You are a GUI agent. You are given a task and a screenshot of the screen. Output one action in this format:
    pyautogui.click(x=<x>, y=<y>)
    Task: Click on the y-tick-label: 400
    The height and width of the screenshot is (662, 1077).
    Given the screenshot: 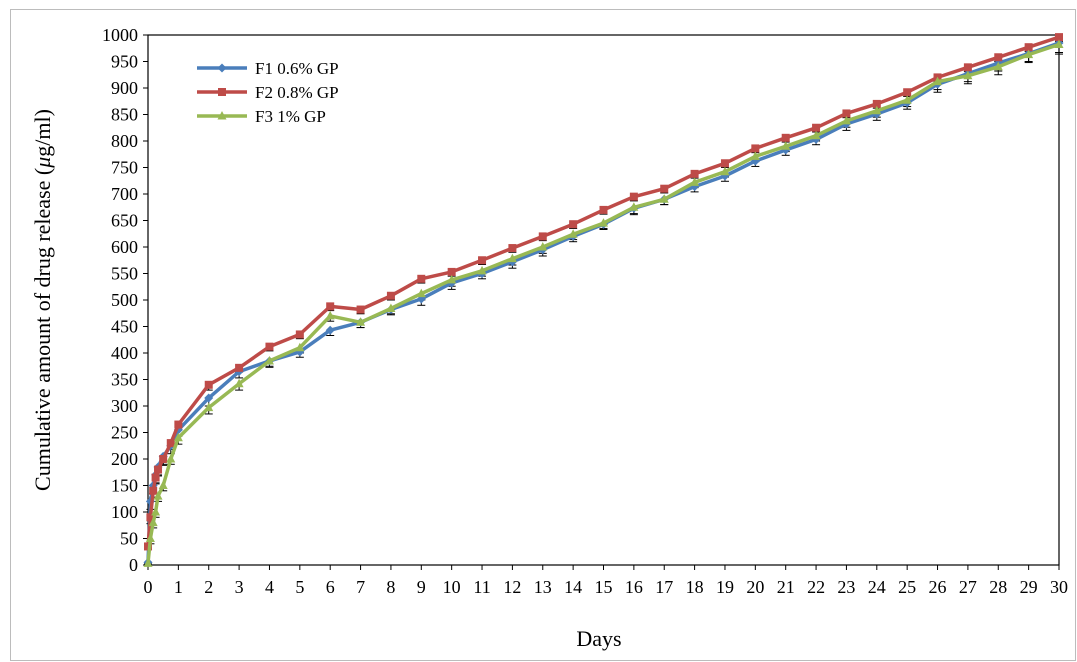 What is the action you would take?
    pyautogui.click(x=124, y=353)
    